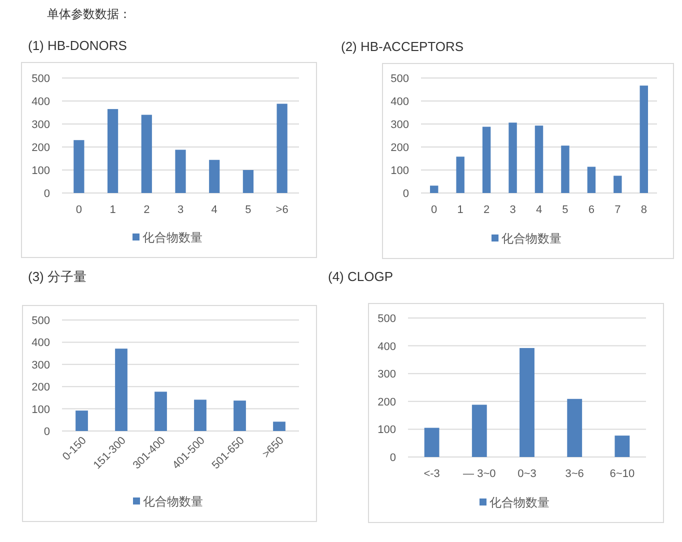 This screenshot has height=542, width=682. What do you see at coordinates (591, 210) in the screenshot?
I see `x-tick-label: 6` at bounding box center [591, 210].